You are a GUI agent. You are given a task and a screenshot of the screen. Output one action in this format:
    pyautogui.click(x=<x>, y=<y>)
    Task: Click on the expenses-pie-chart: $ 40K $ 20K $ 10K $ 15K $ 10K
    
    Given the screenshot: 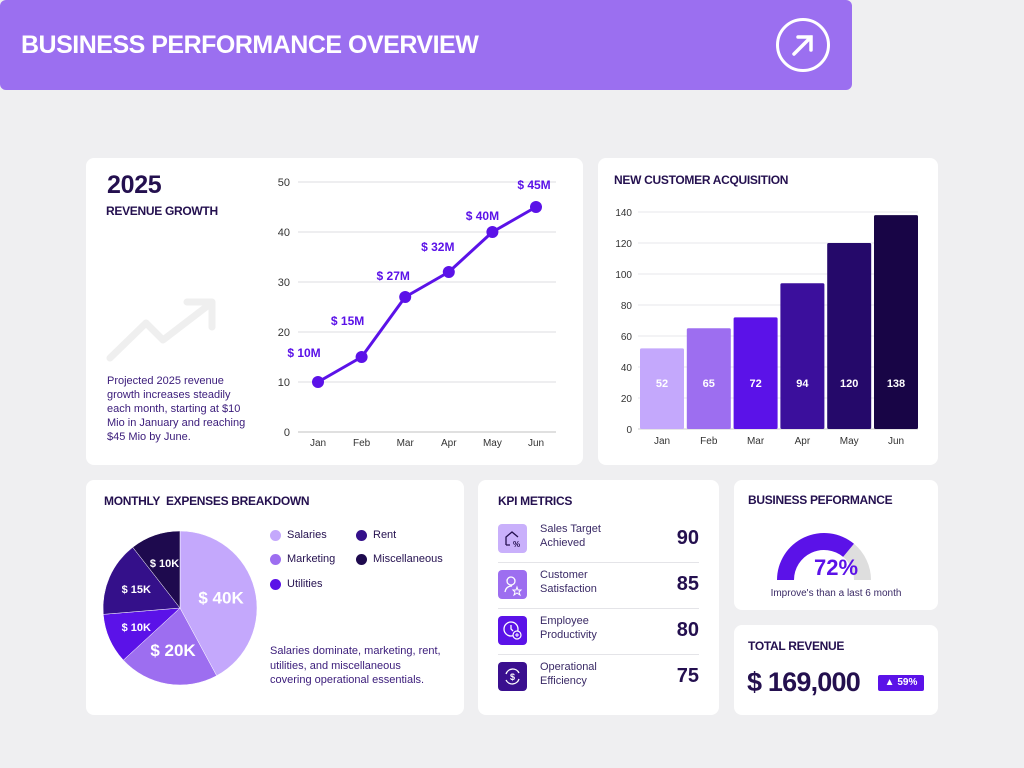 What is the action you would take?
    pyautogui.click(x=180, y=608)
    